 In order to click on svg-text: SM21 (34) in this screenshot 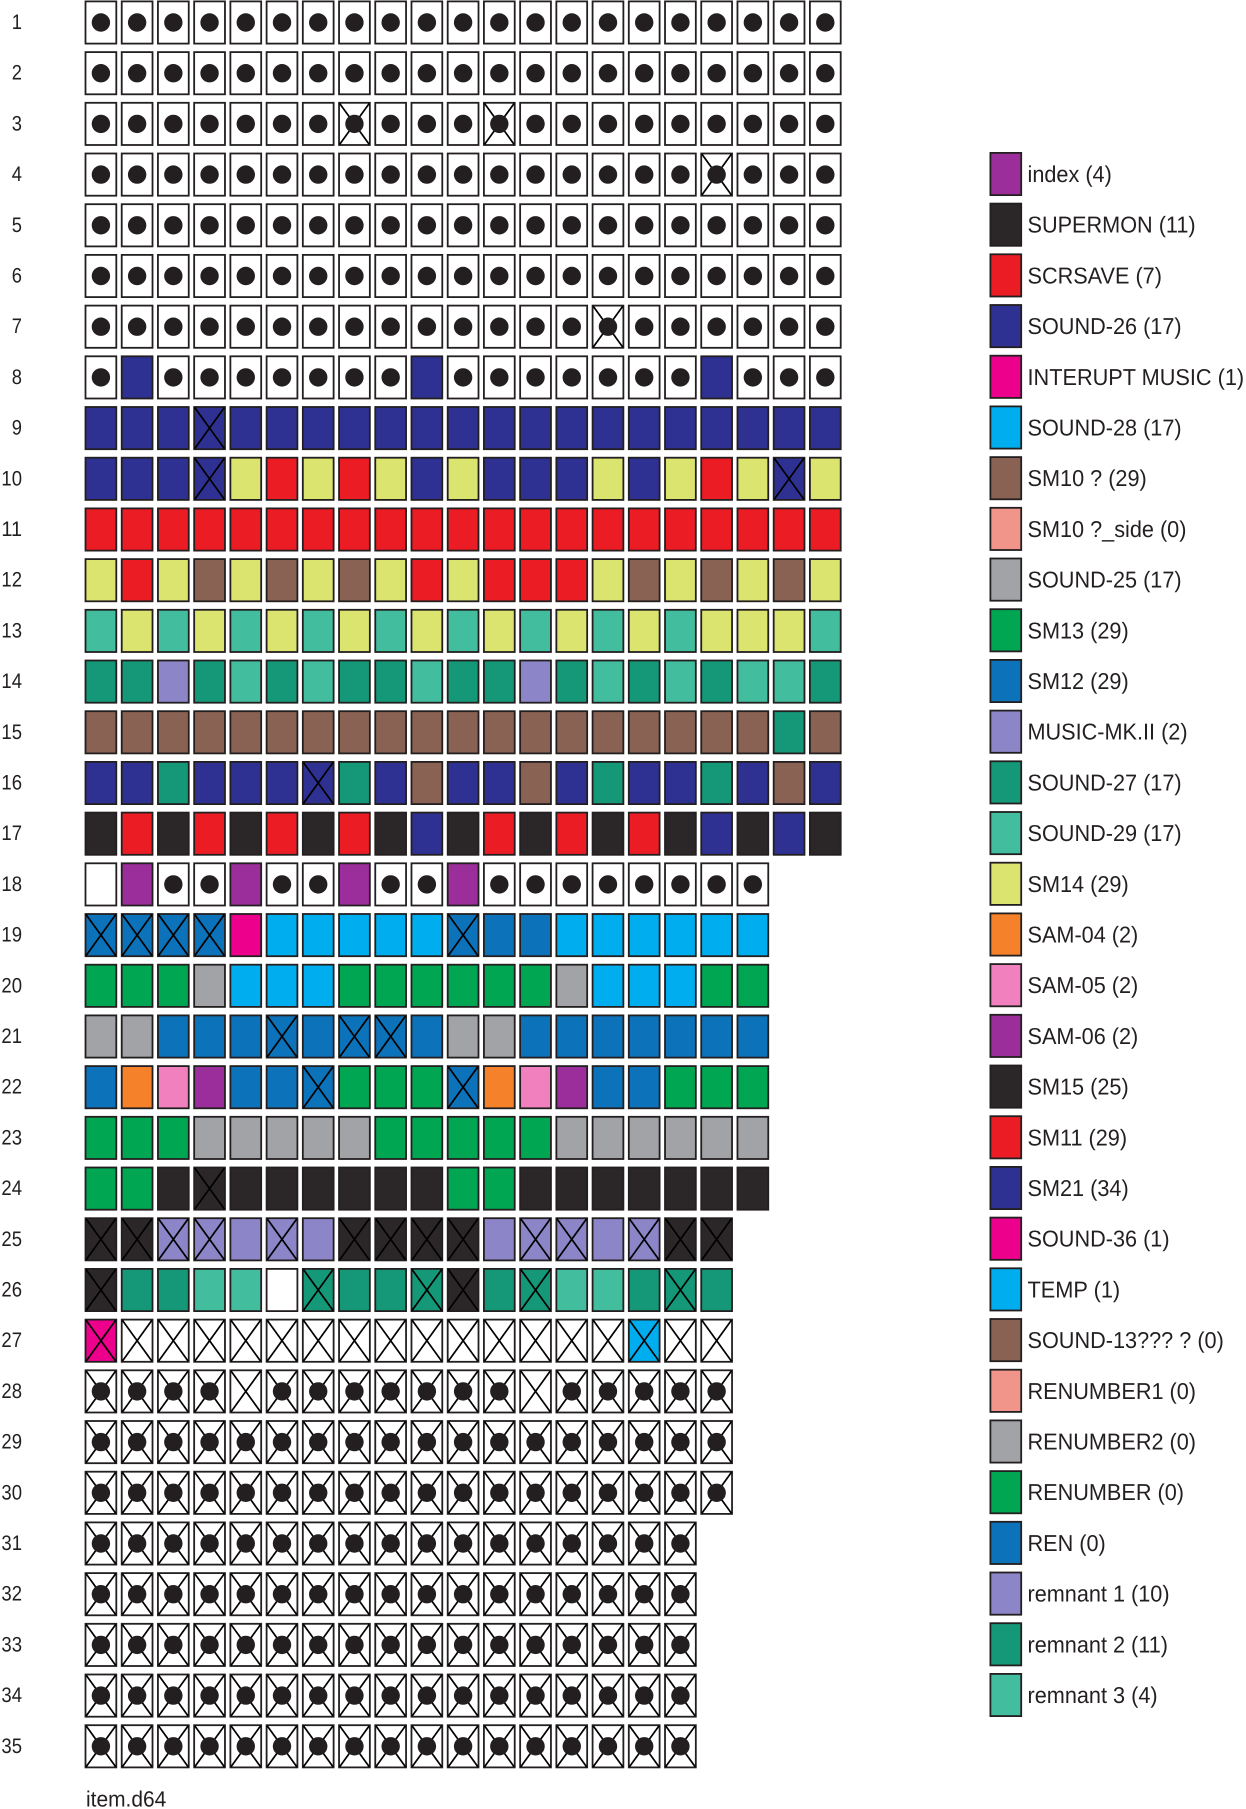, I will do `click(1078, 1188)`.